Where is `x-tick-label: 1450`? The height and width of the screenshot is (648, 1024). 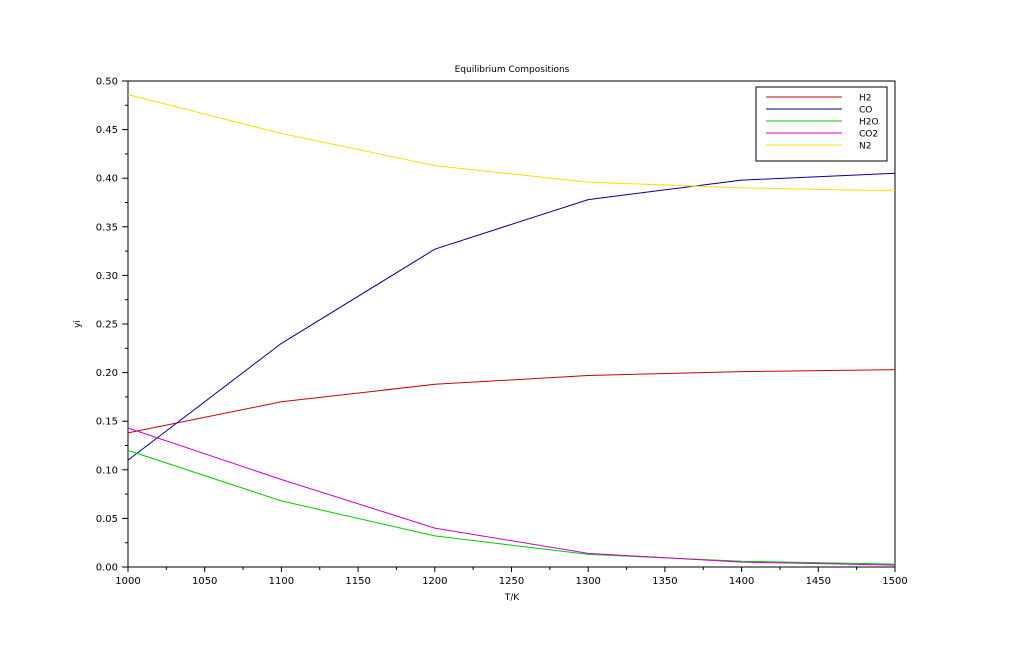
x-tick-label: 1450 is located at coordinates (818, 581).